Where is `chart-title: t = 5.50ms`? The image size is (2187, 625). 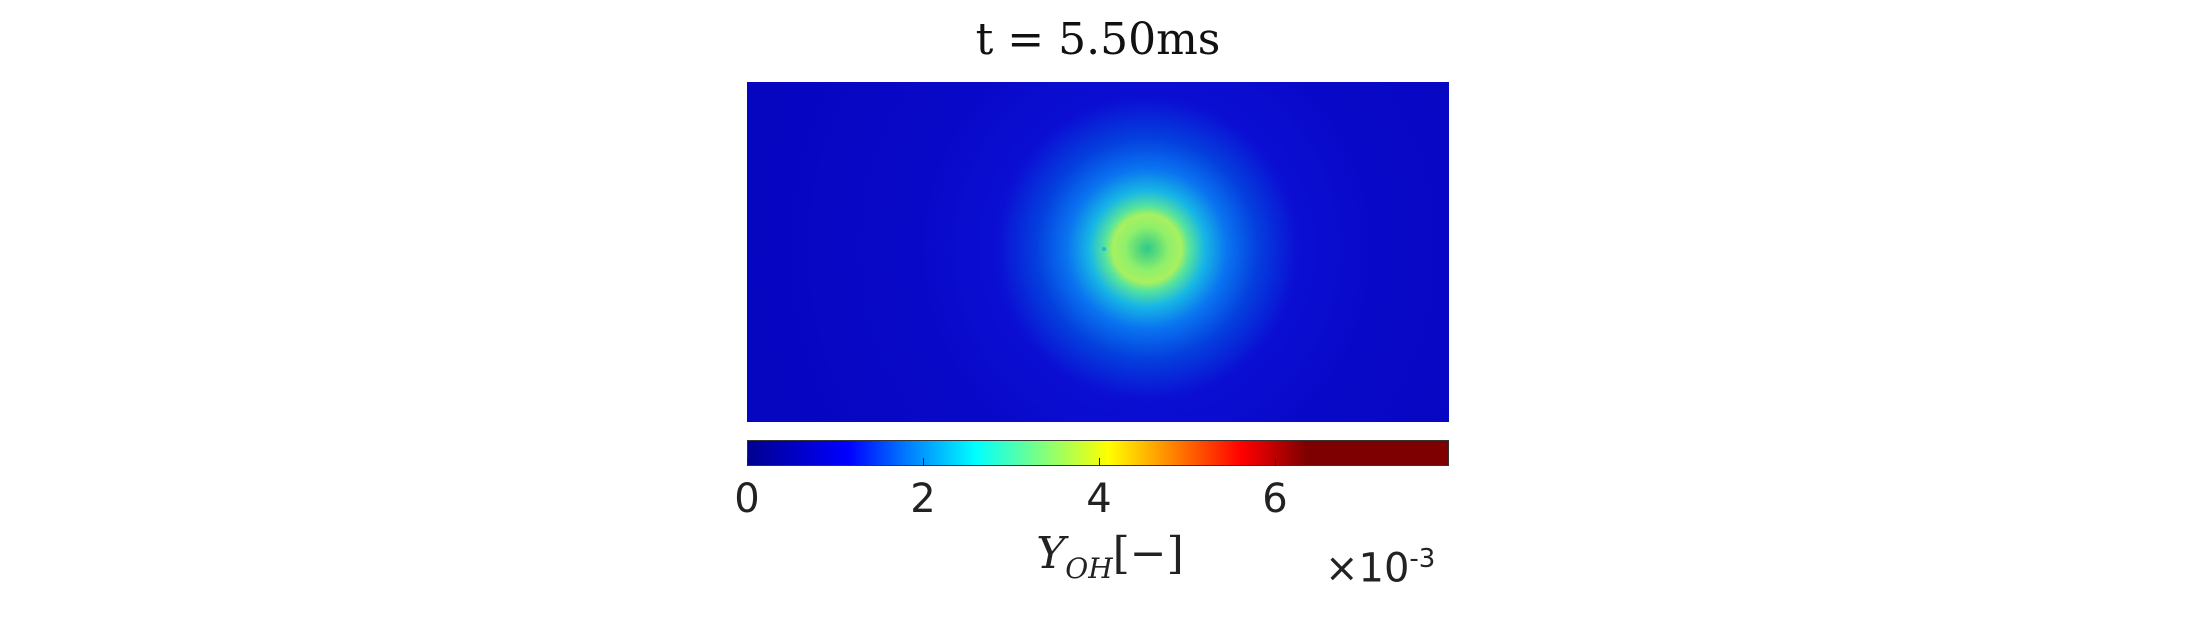
chart-title: t = 5.50ms is located at coordinates (1098, 39).